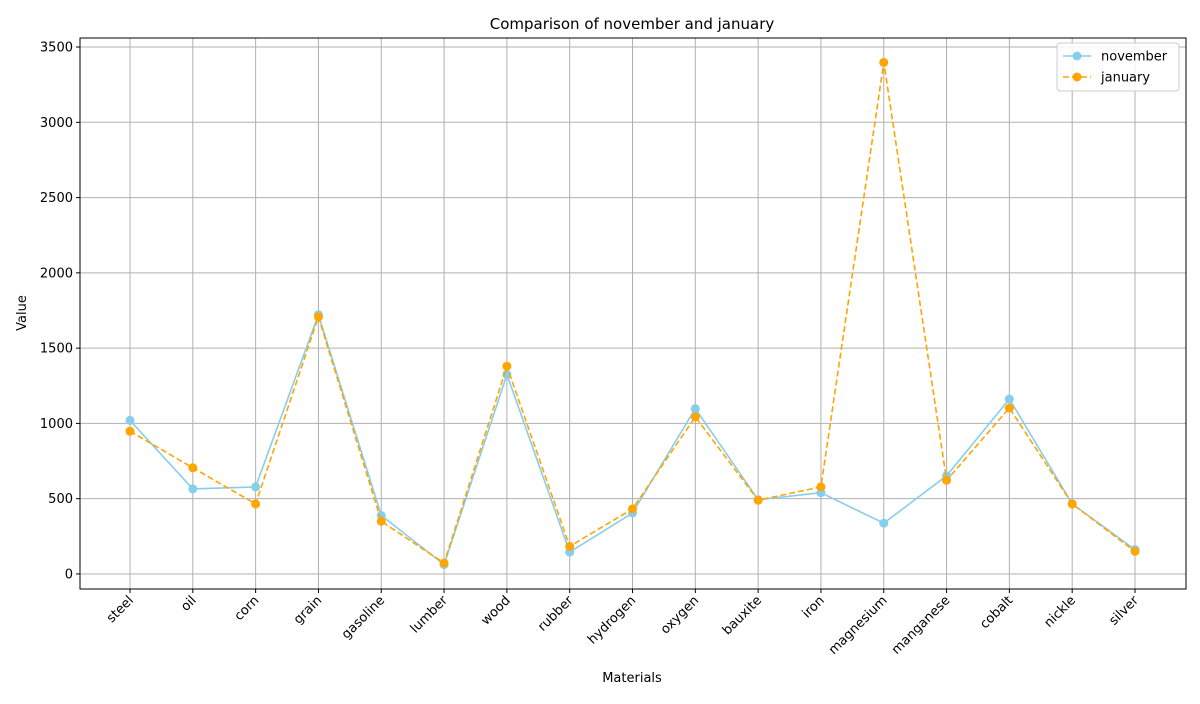  What do you see at coordinates (56, 123) in the screenshot?
I see `y-tick-label: 3000` at bounding box center [56, 123].